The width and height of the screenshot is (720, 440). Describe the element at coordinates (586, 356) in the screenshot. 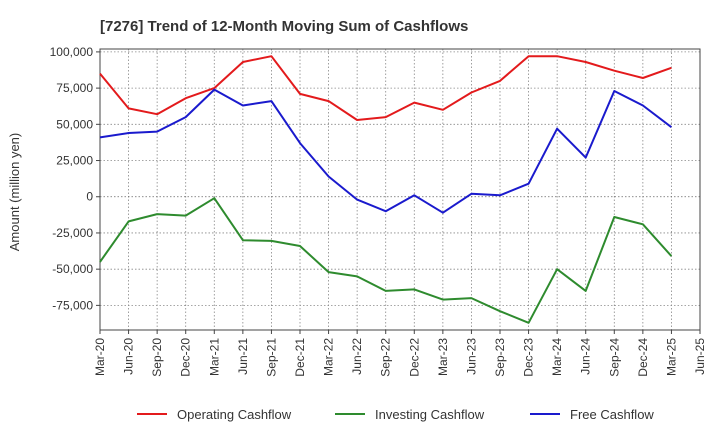

I see `x-tick-label: Jun-24` at that location.